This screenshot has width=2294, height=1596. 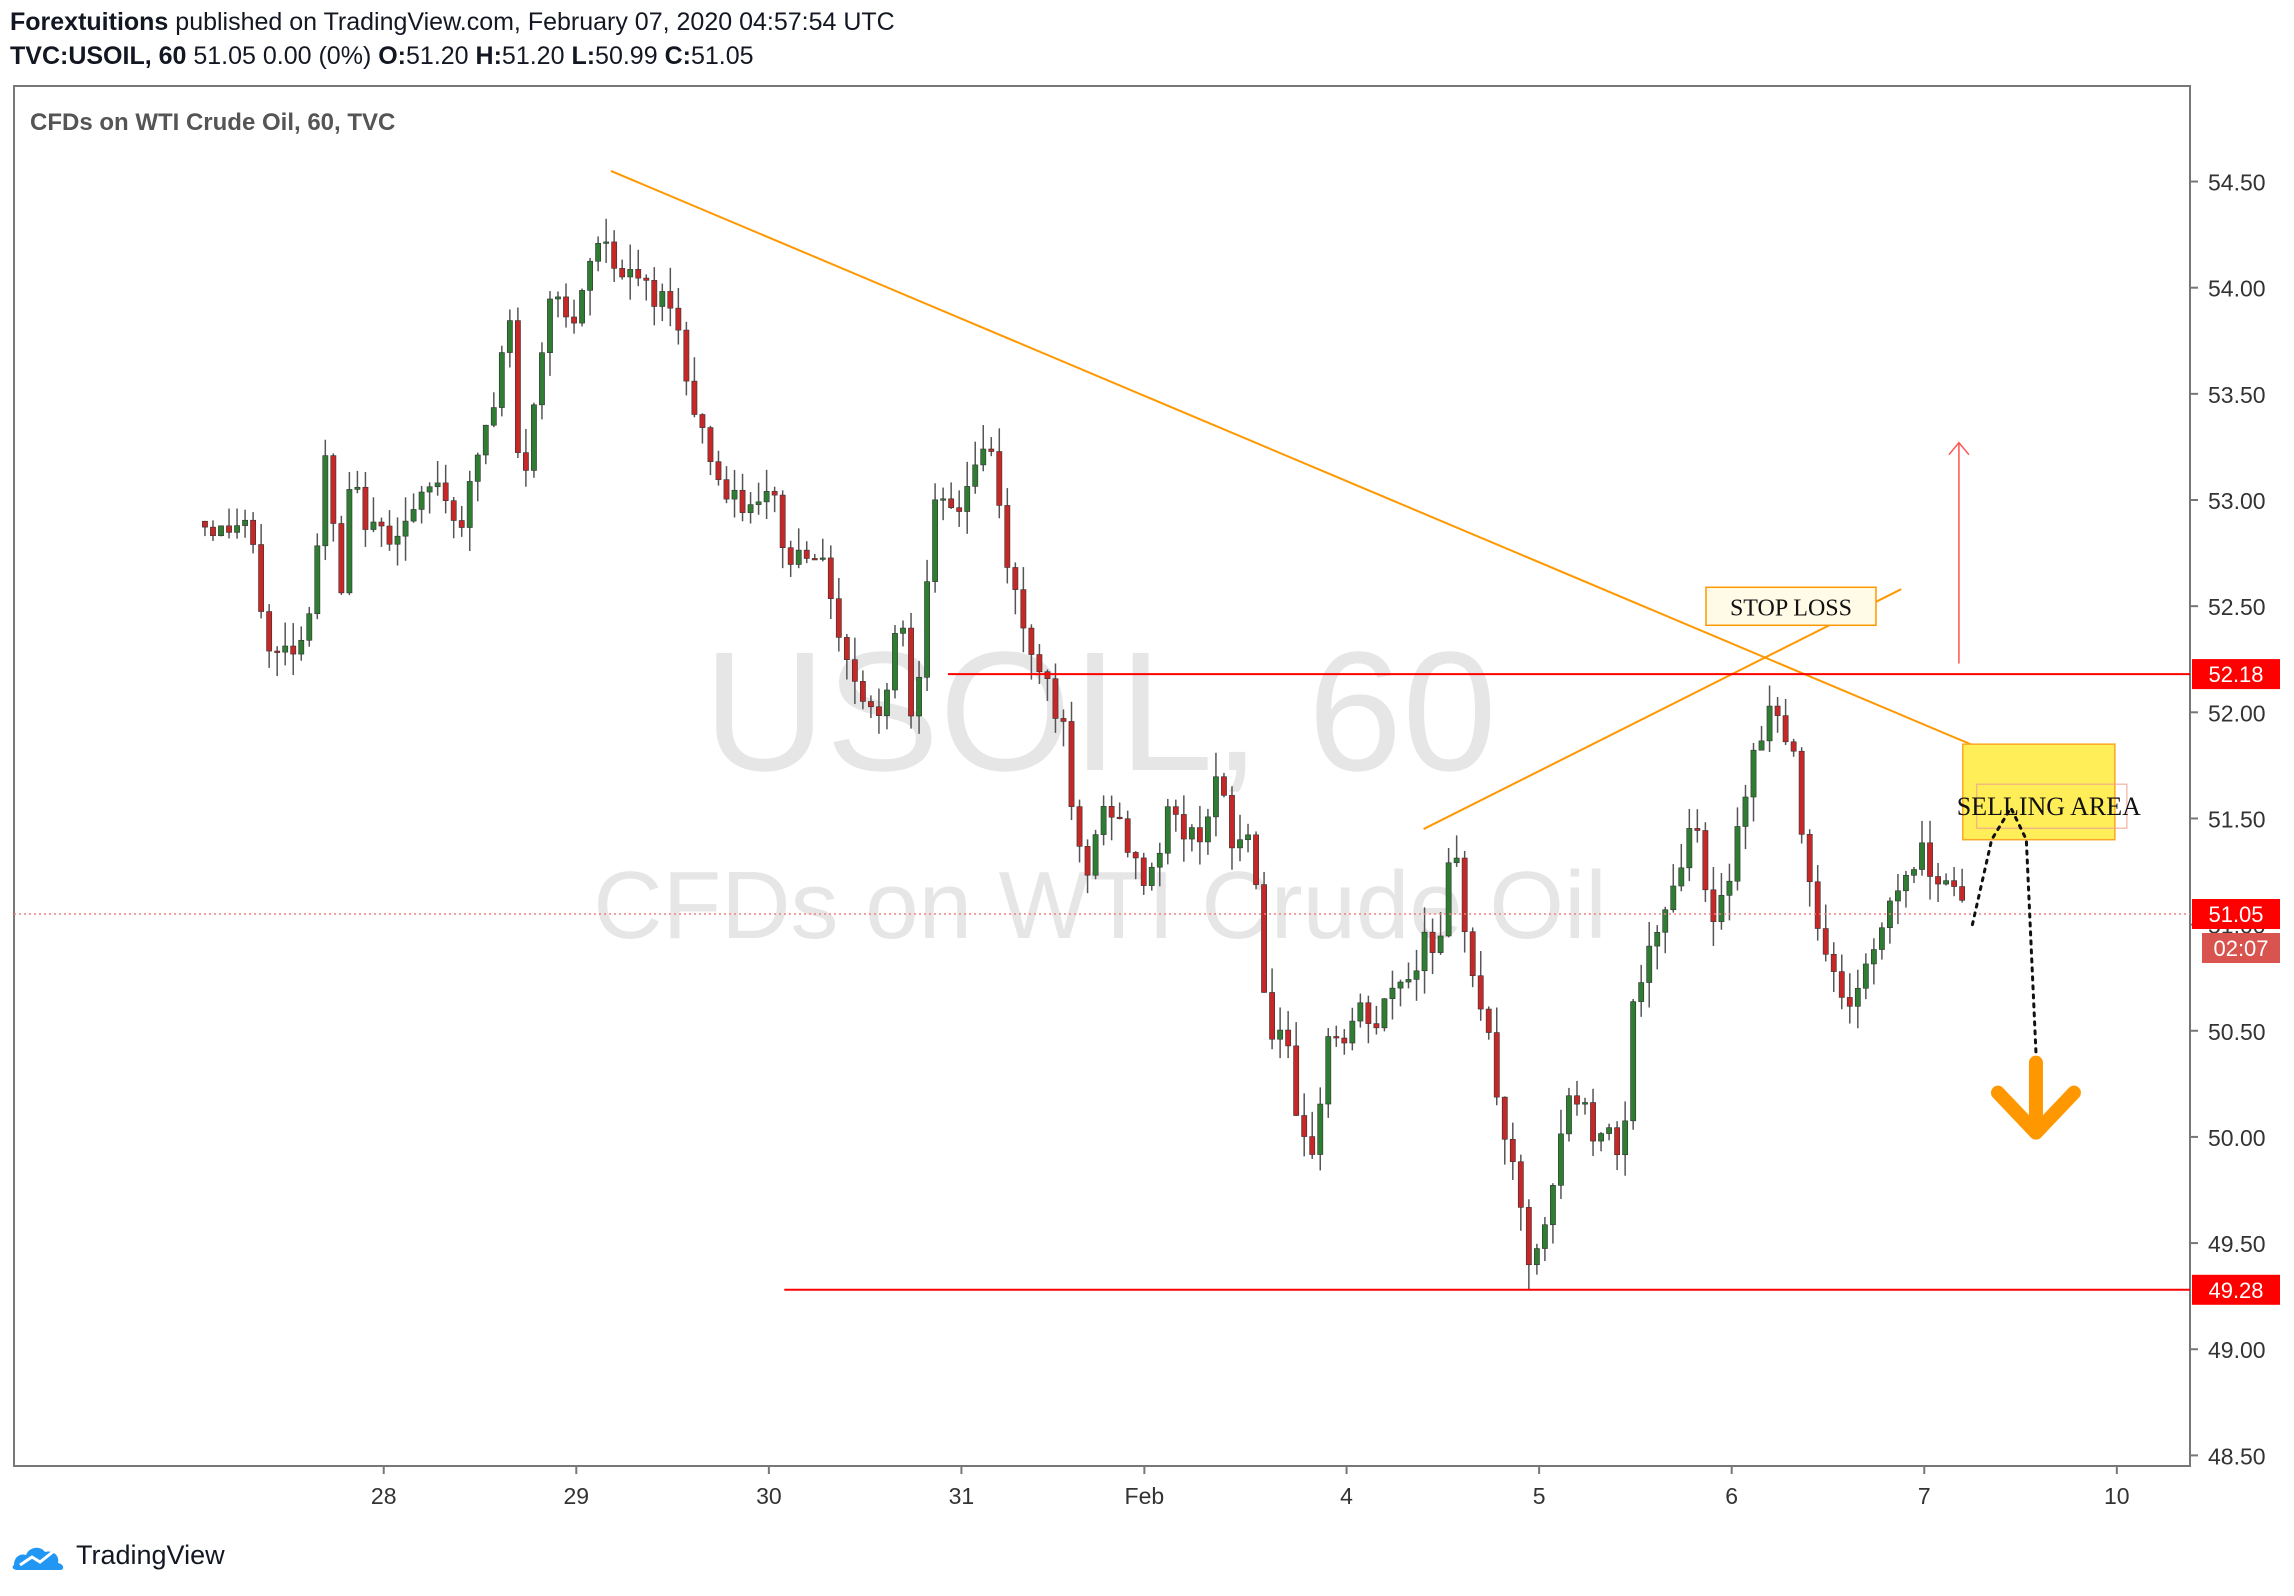 I want to click on watermark-name: CFDs on WTI Crude Oil, so click(x=1099, y=905).